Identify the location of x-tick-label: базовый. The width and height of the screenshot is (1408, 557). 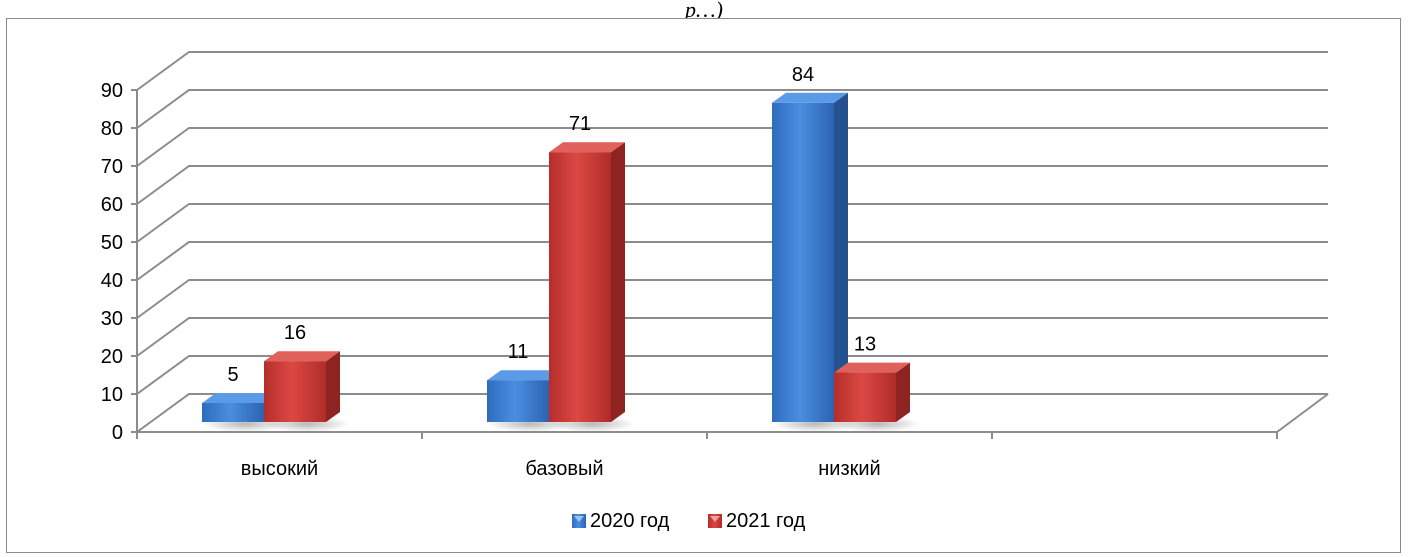
(564, 469).